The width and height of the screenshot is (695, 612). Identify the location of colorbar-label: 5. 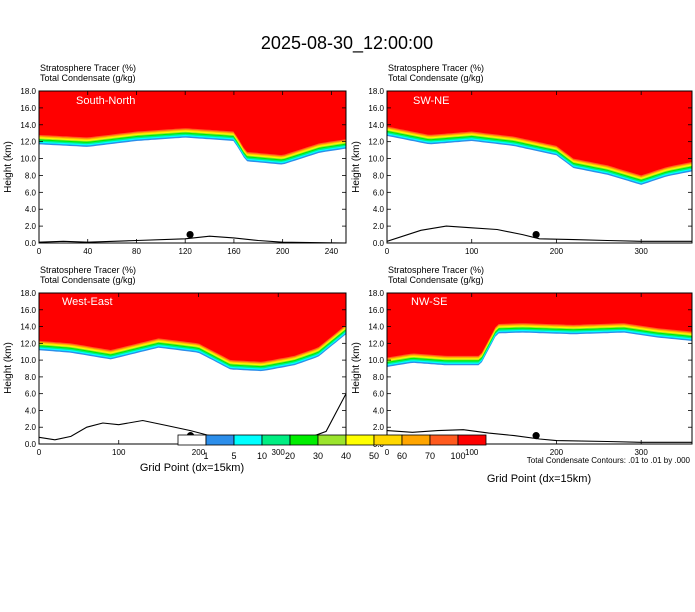
(233, 456).